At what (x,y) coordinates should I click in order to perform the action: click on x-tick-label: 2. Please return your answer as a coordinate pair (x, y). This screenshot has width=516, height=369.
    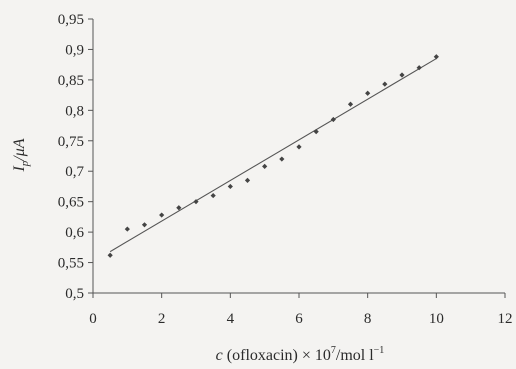
    Looking at the image, I should click on (162, 319).